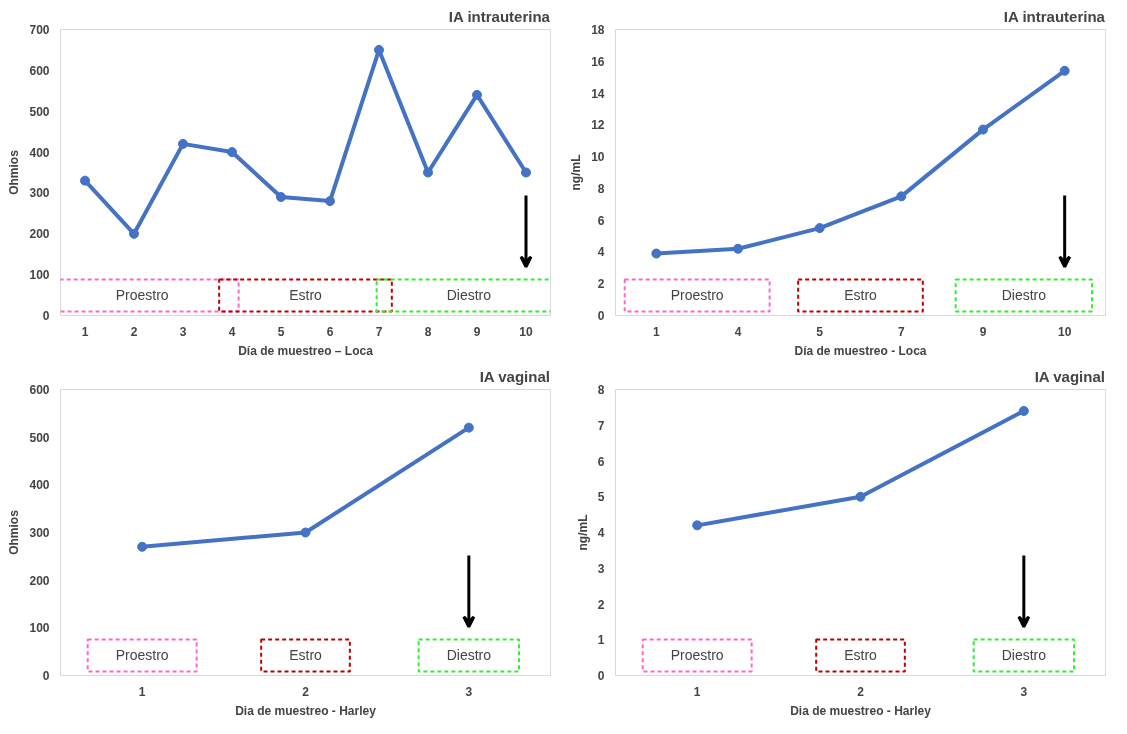  What do you see at coordinates (601, 640) in the screenshot?
I see `y-tick-label: 1` at bounding box center [601, 640].